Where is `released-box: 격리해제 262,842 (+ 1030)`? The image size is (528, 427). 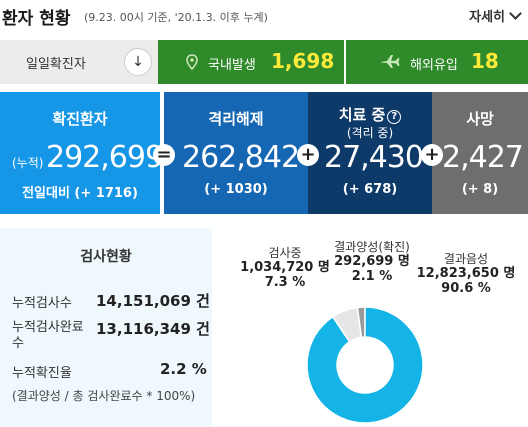
released-box: 격리해제 262,842 (+ 1030) is located at coordinates (236, 153).